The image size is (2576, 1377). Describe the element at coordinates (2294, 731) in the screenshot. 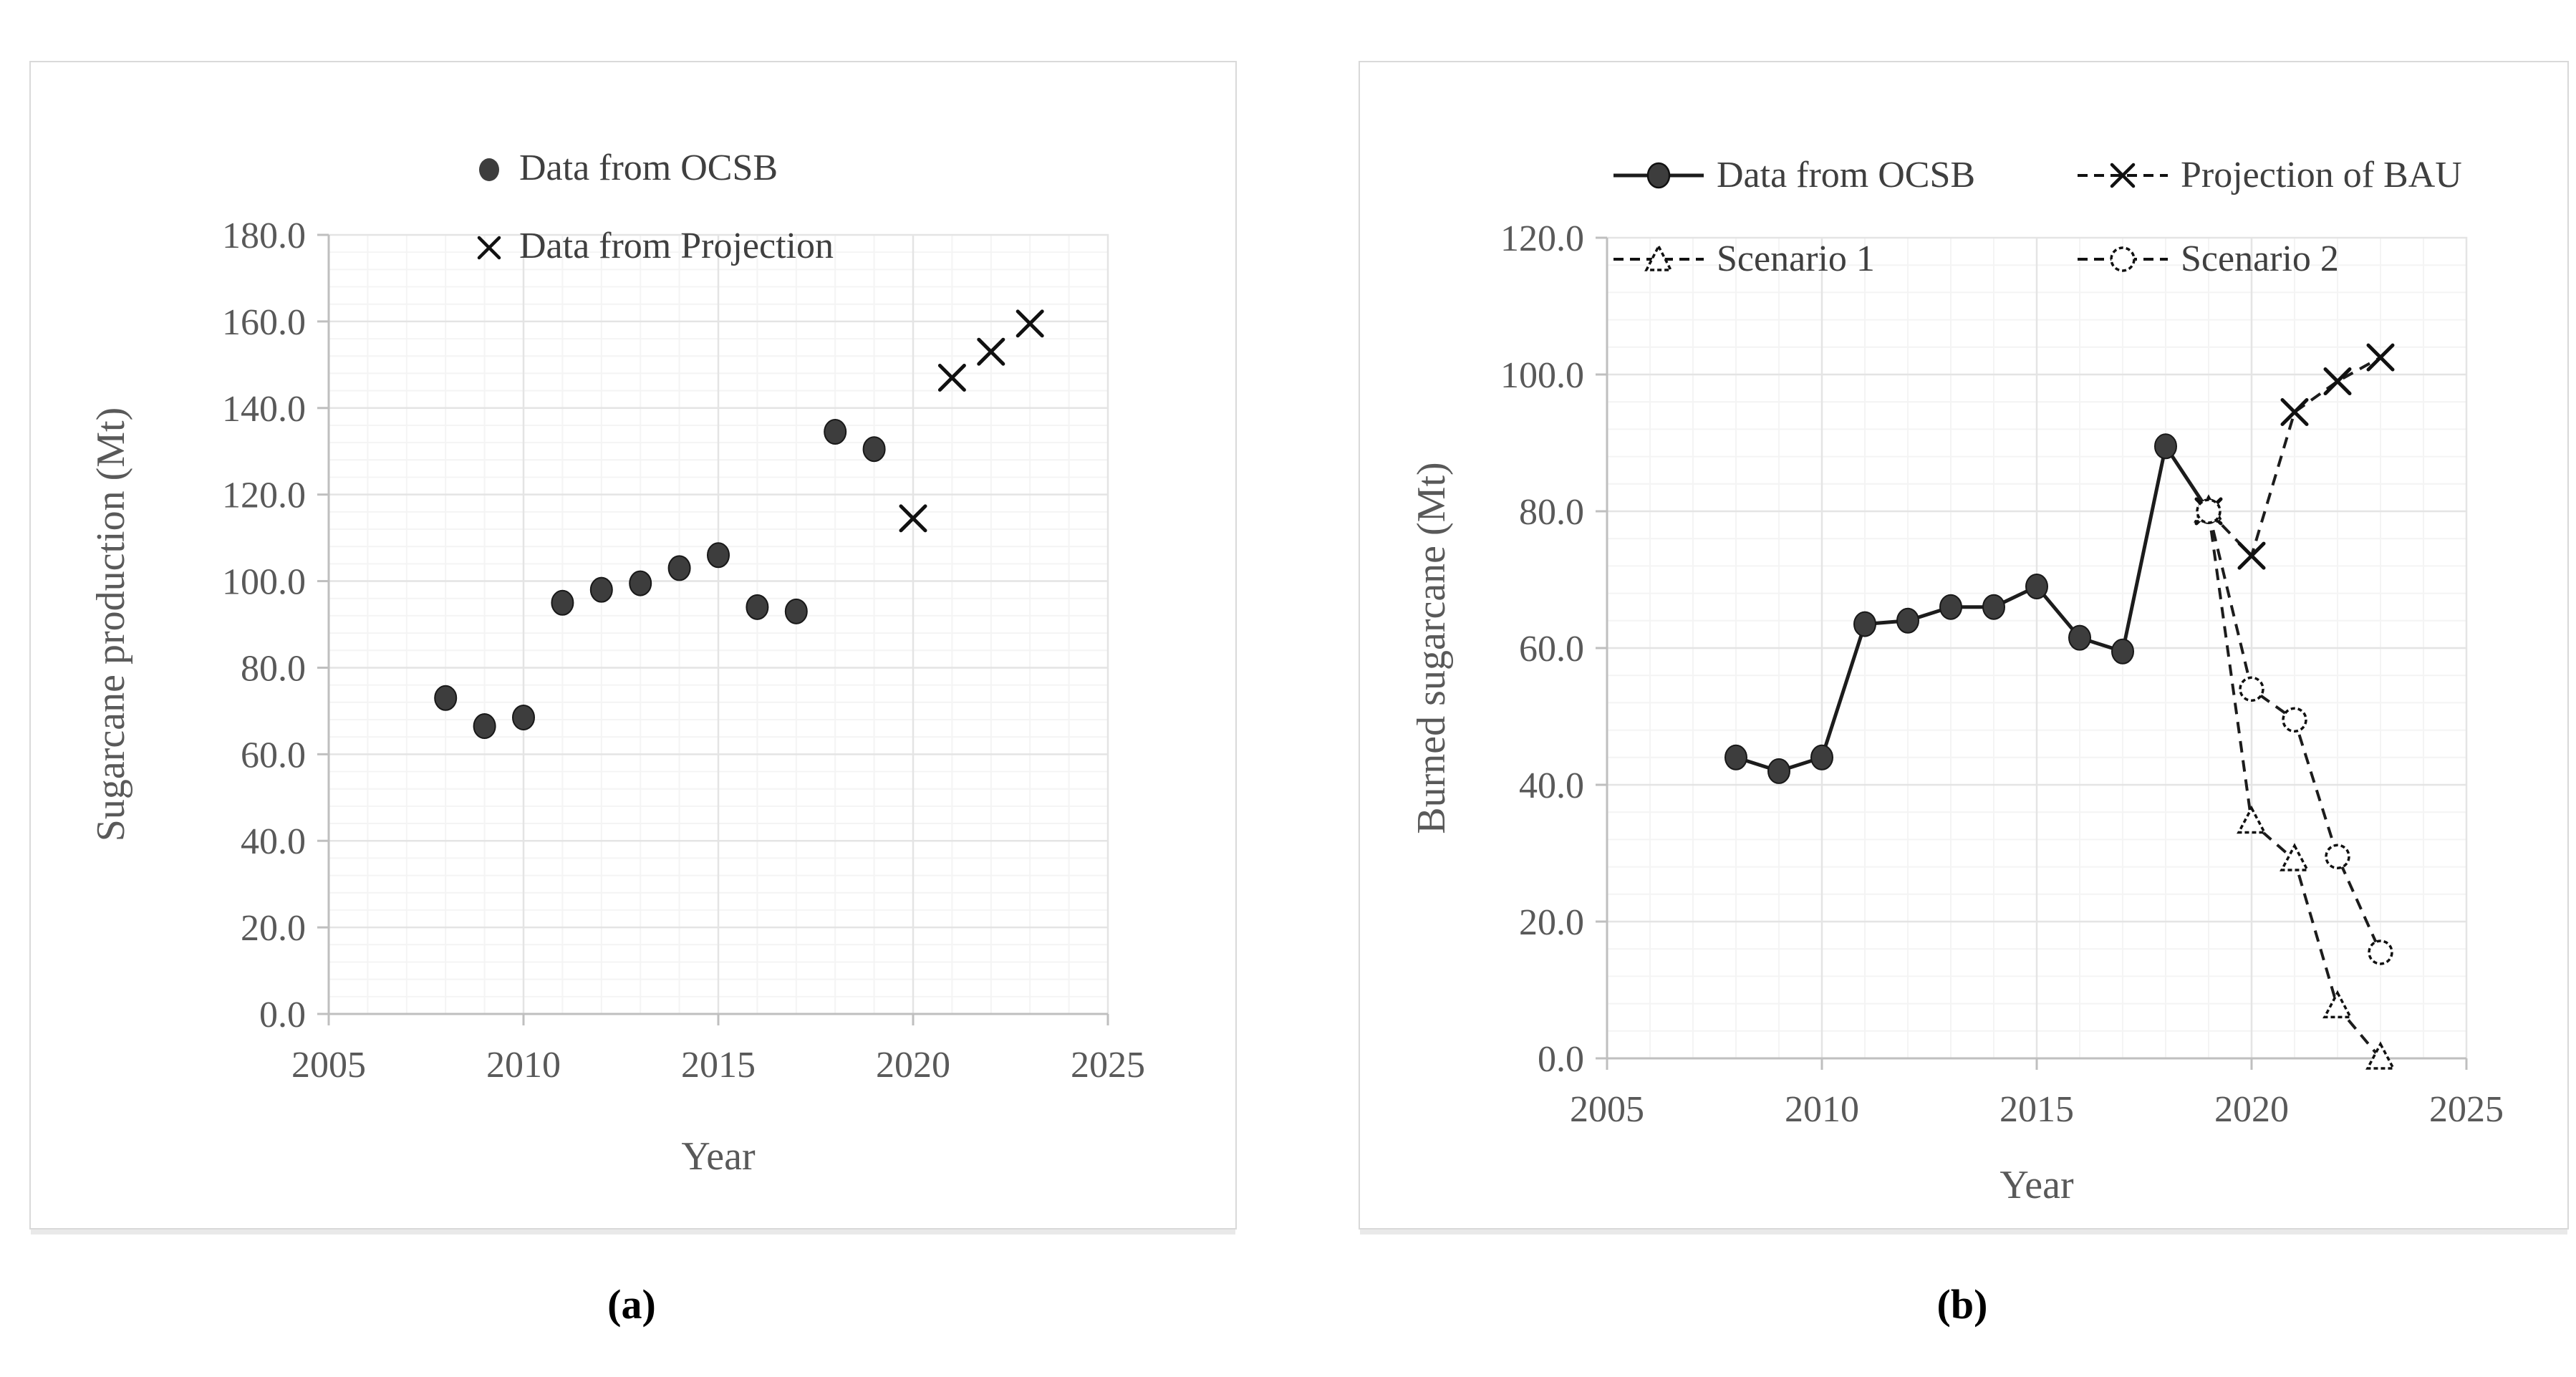

I see `series-circle-markers` at that location.